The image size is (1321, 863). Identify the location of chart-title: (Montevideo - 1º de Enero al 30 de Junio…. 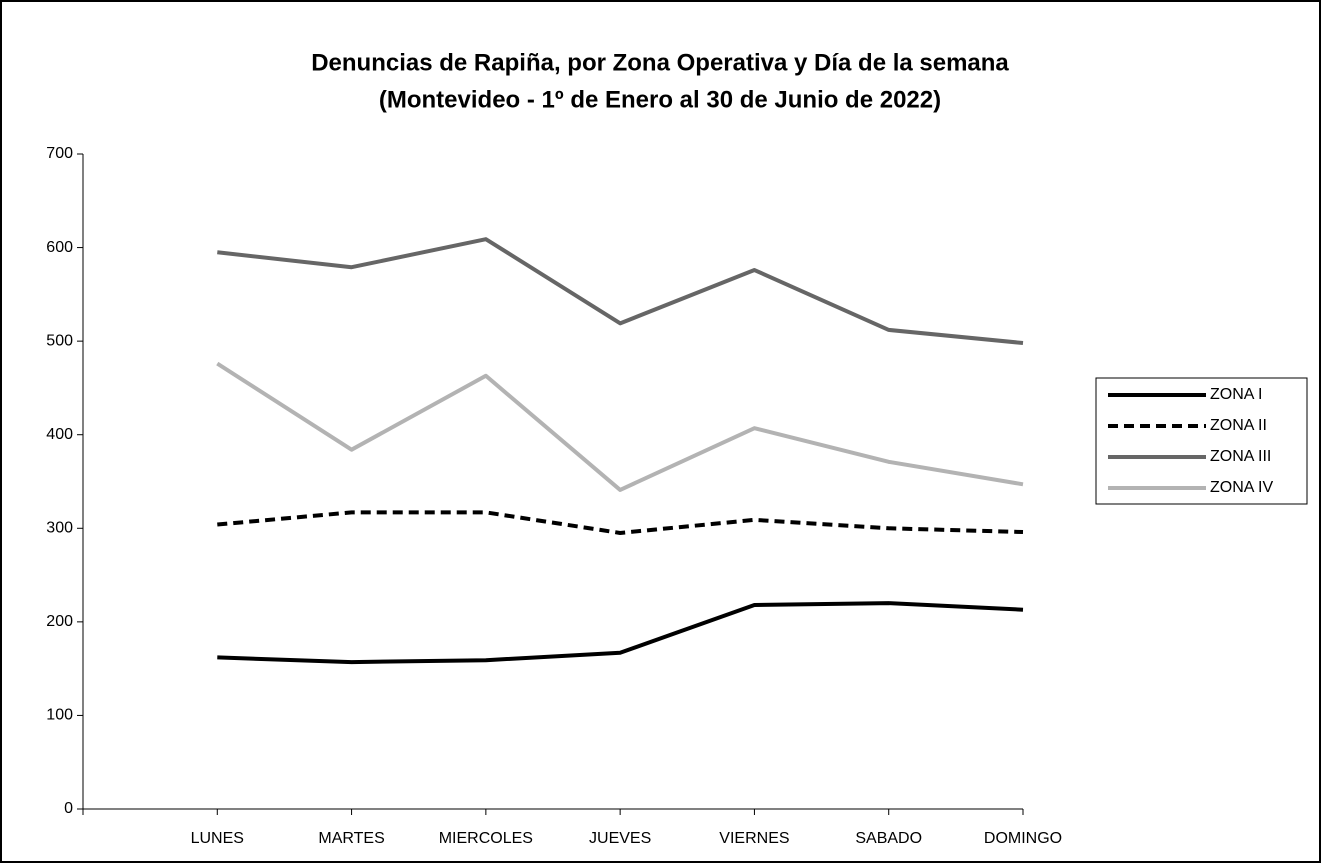
(660, 99).